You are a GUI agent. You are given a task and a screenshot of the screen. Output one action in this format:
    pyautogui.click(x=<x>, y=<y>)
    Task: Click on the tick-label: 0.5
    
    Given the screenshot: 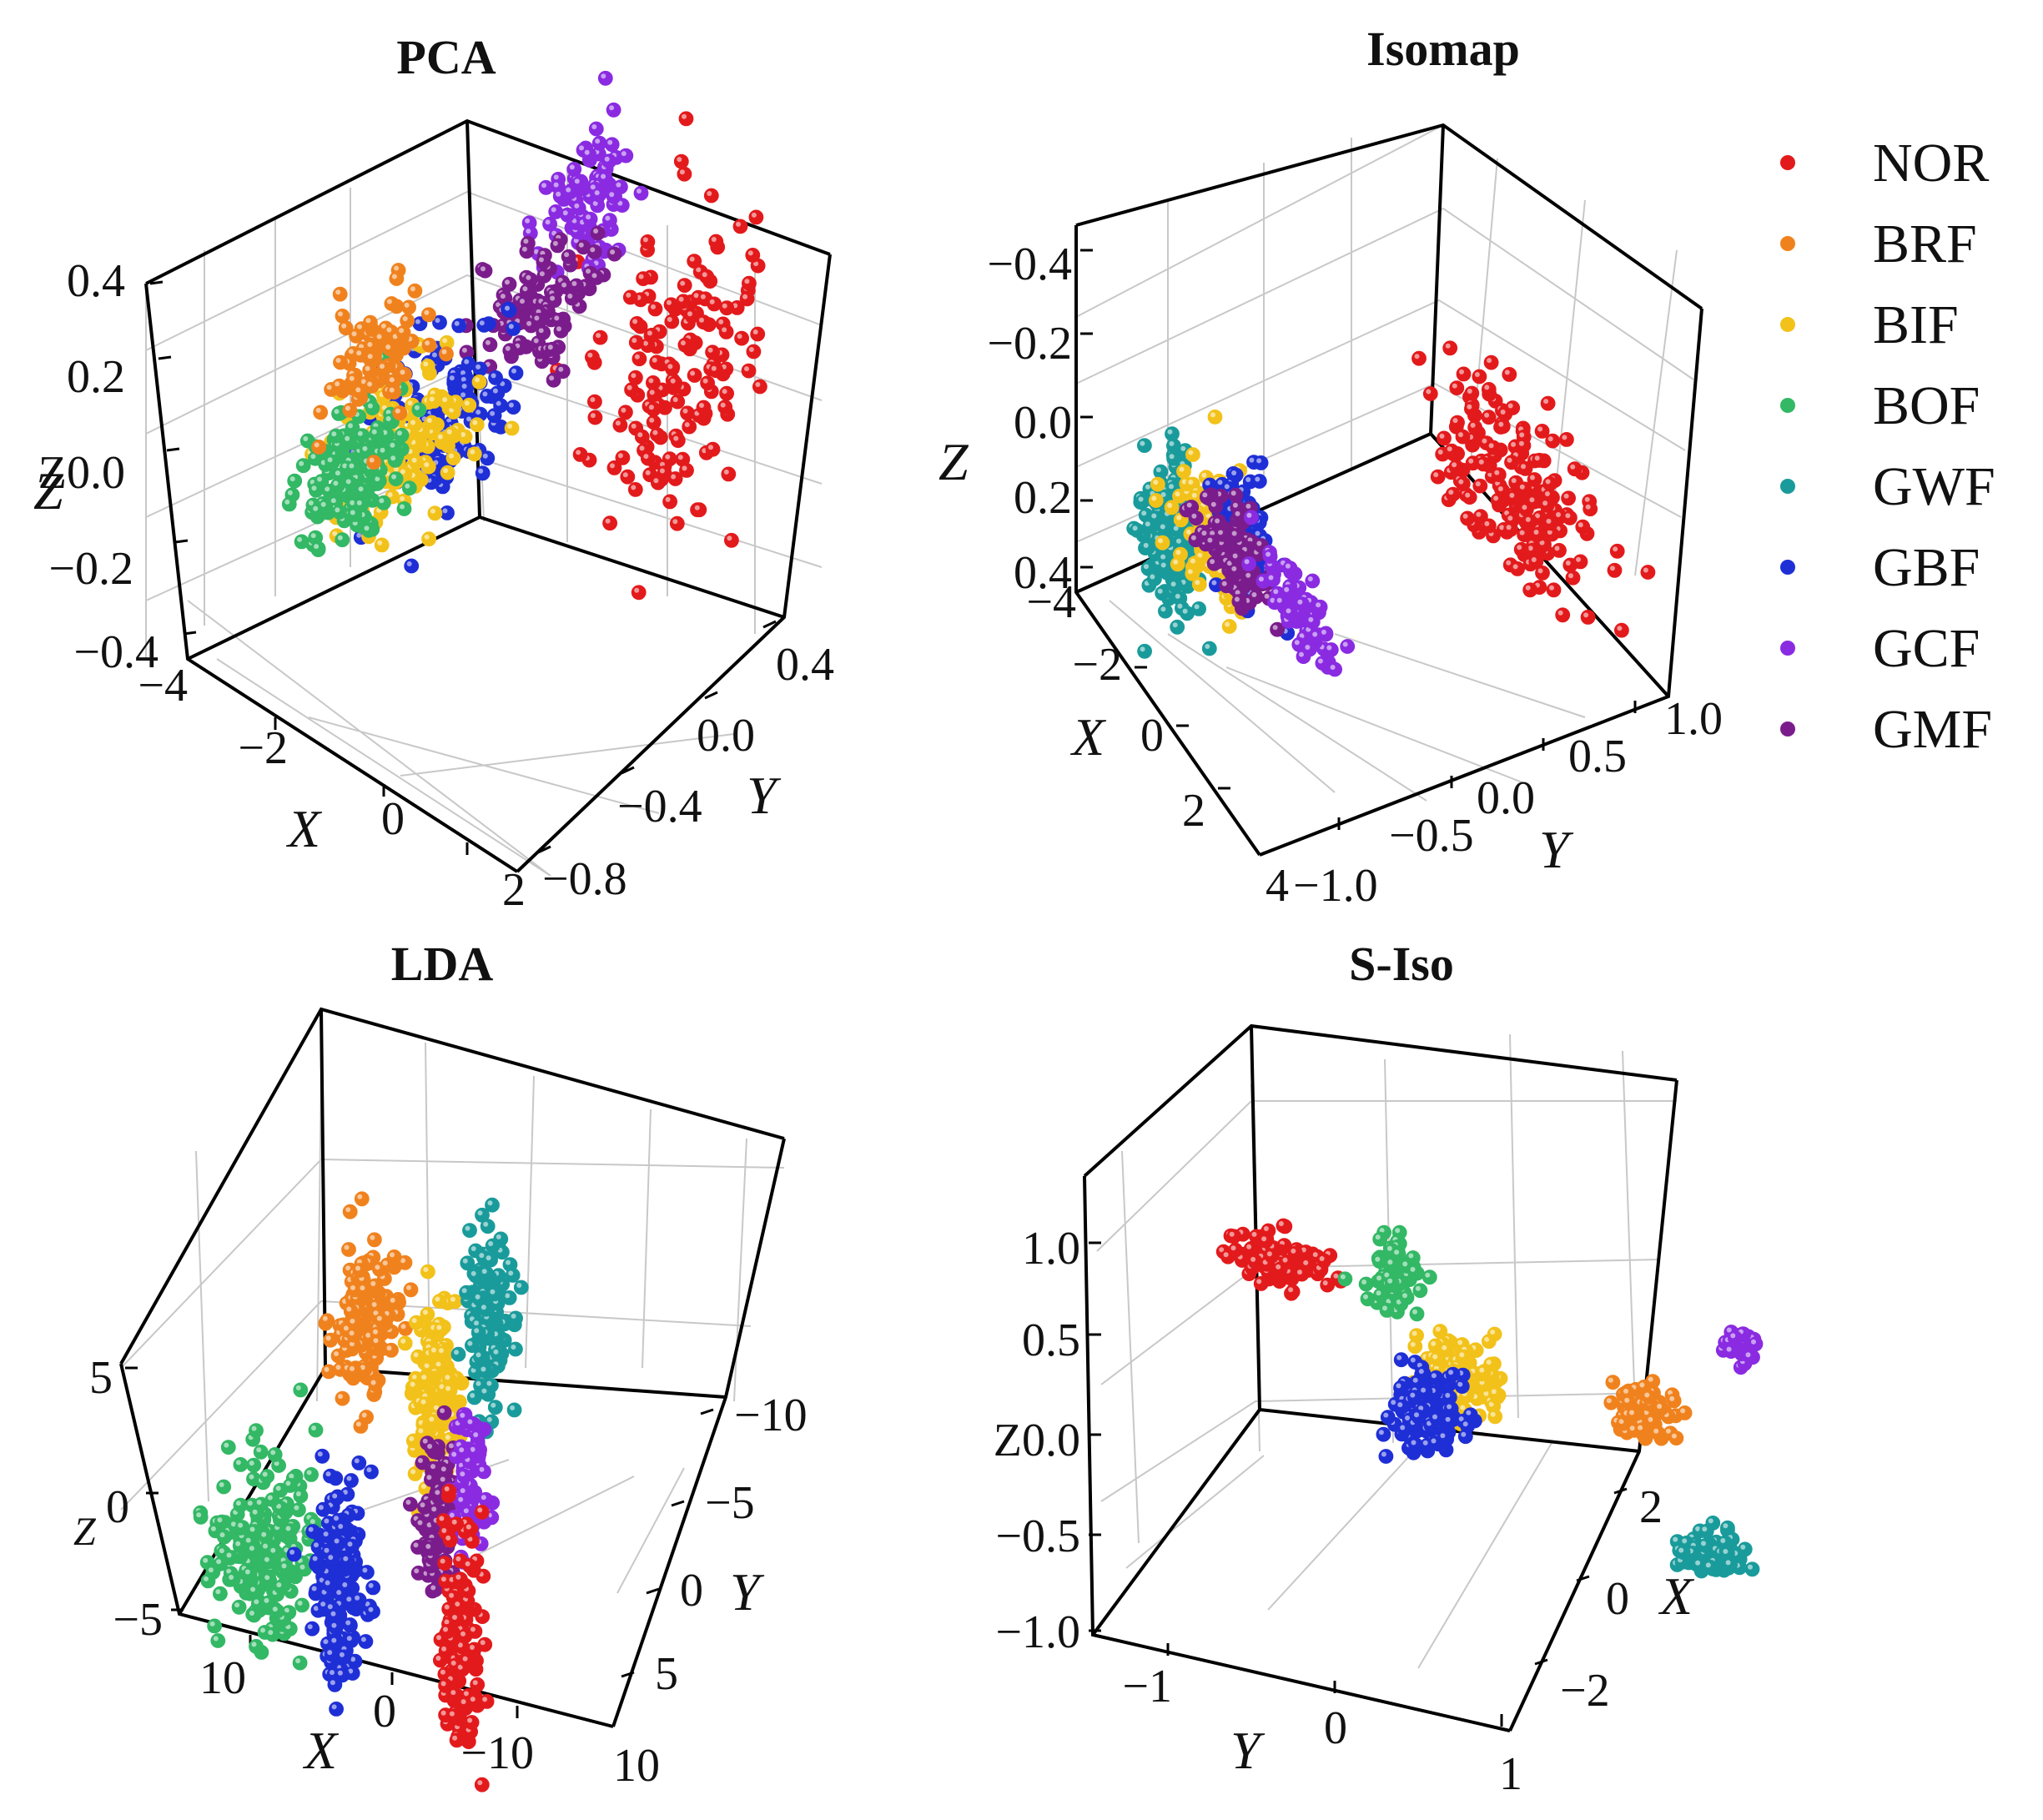 What is the action you would take?
    pyautogui.click(x=1597, y=756)
    